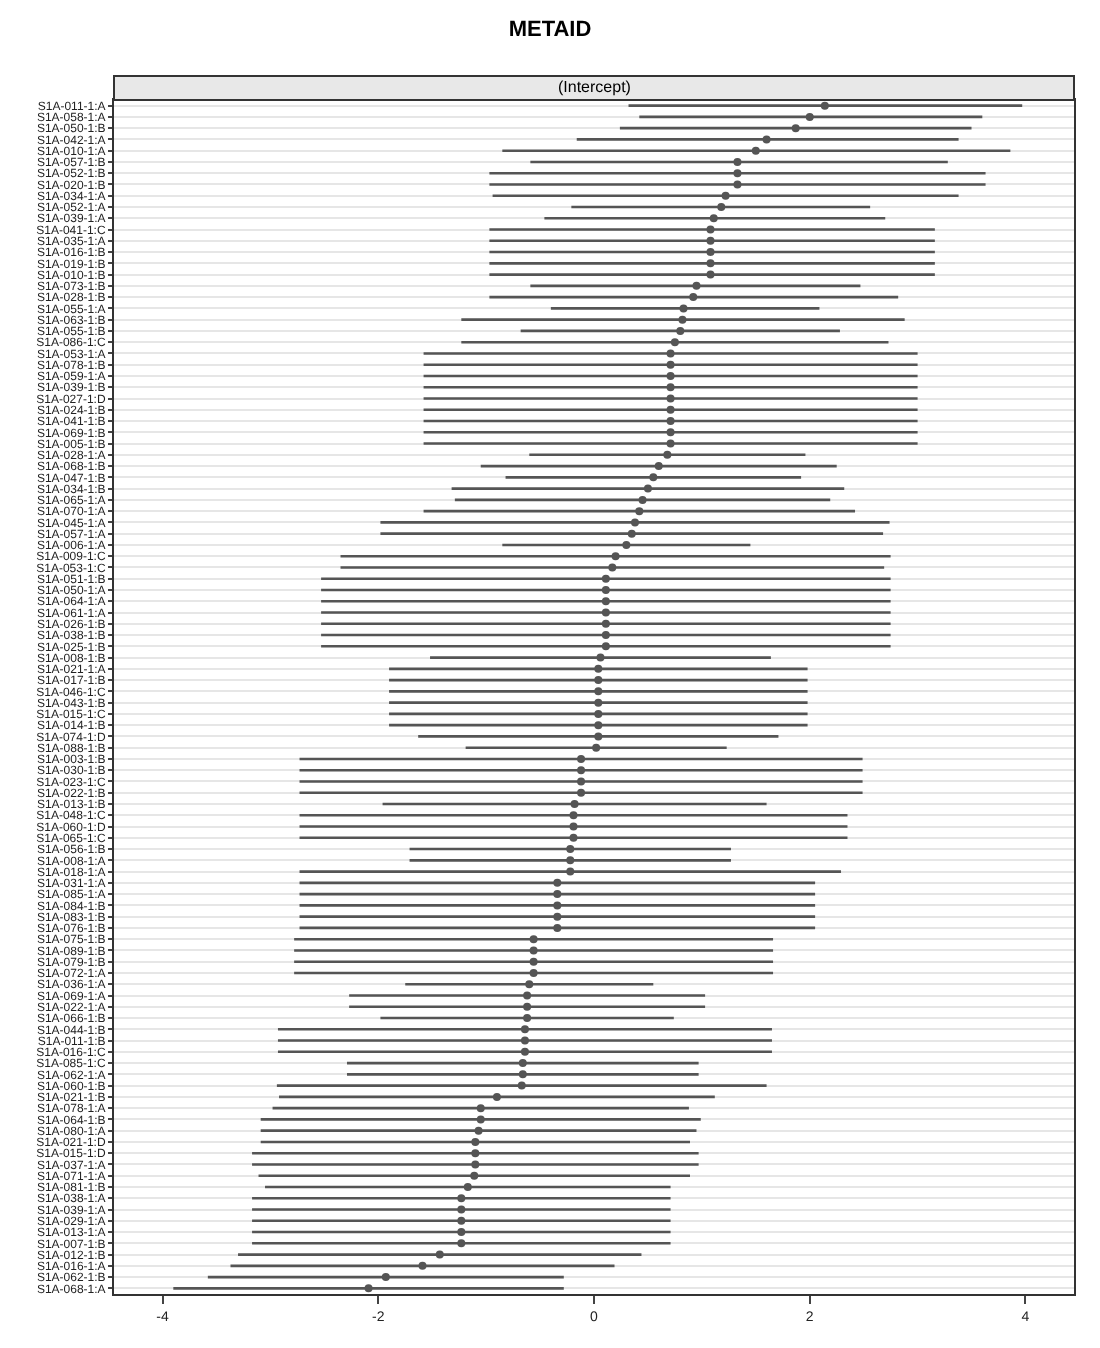  What do you see at coordinates (550, 29) in the screenshot?
I see `chart-title: METAID` at bounding box center [550, 29].